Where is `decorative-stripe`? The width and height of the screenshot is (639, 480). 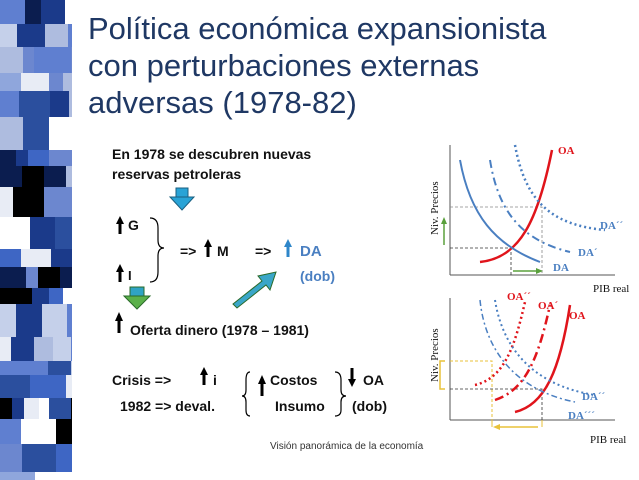 decorative-stripe is located at coordinates (36, 240).